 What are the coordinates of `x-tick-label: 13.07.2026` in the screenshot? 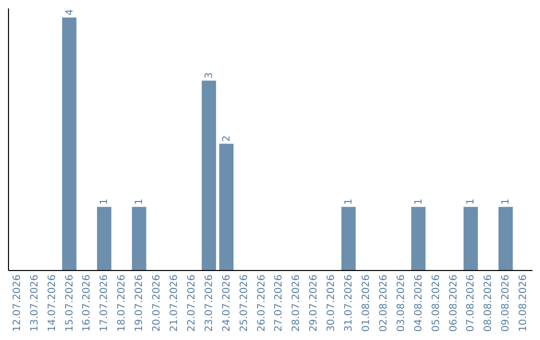 It's located at (34, 303).